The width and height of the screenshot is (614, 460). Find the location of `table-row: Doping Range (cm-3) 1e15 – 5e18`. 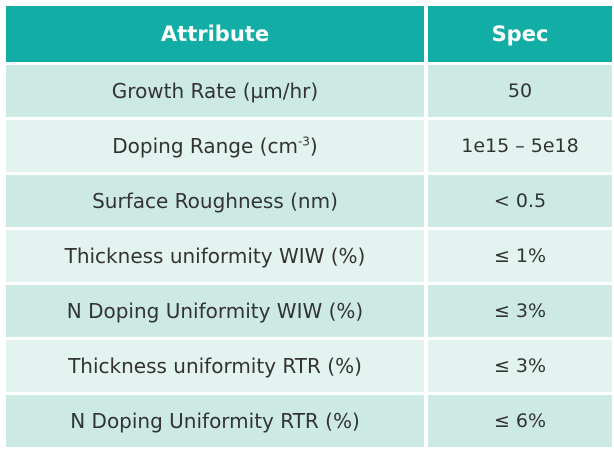

table-row: Doping Range (cm-3) 1e15 – 5e18 is located at coordinates (309, 146).